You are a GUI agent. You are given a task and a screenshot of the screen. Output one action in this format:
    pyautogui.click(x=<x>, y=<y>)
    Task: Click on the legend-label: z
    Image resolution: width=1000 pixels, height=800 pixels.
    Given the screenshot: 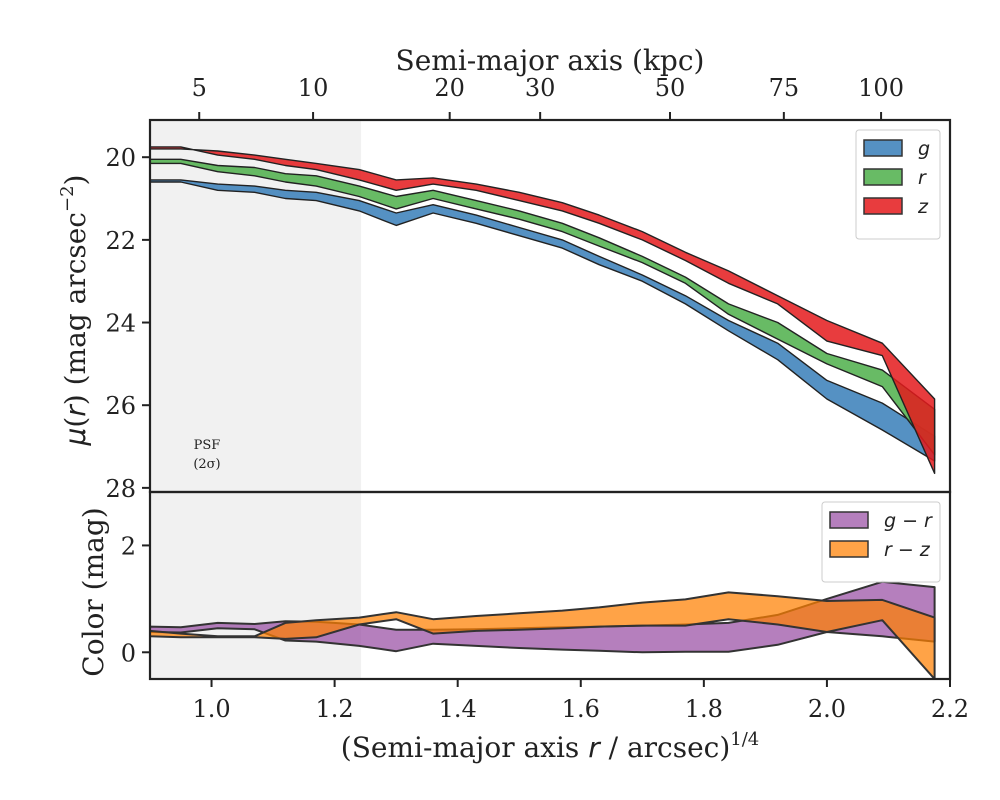 What is the action you would take?
    pyautogui.click(x=923, y=207)
    